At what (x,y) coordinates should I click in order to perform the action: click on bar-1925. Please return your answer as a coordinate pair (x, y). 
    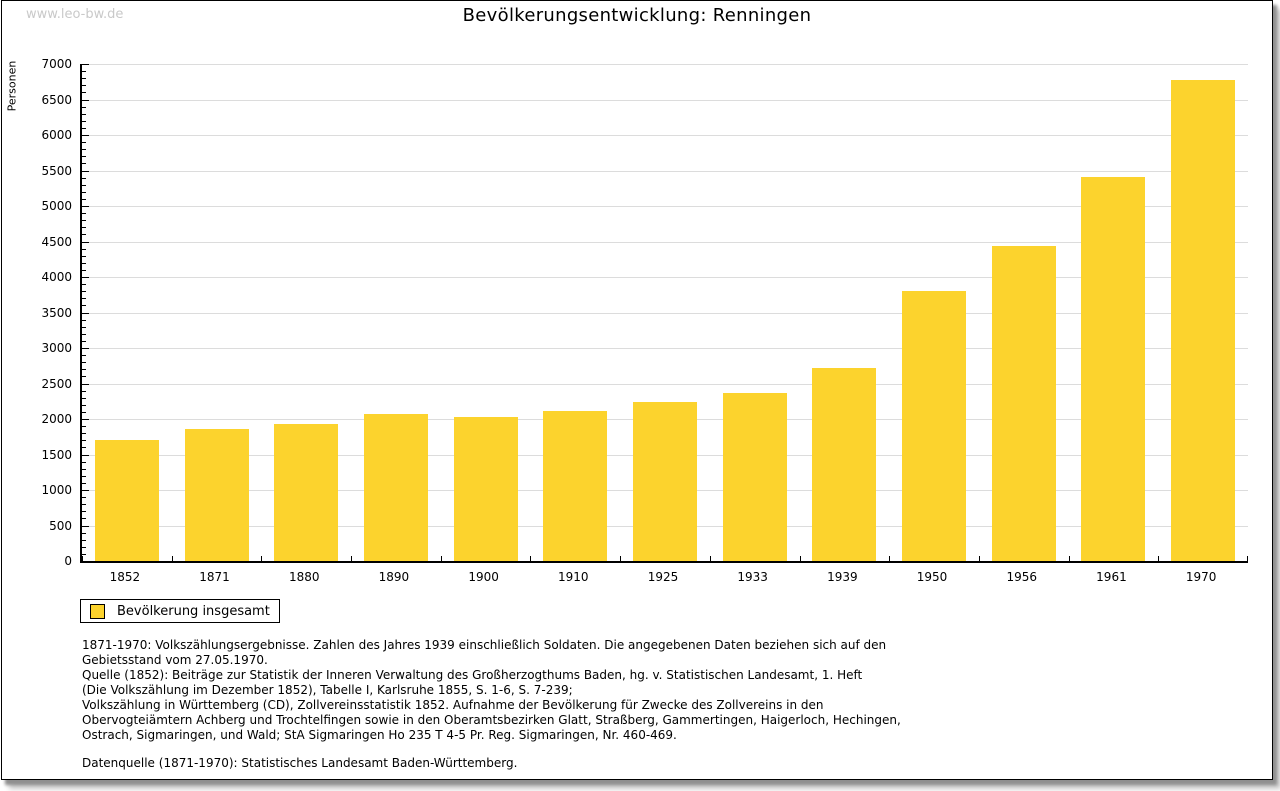
    Looking at the image, I should click on (665, 481).